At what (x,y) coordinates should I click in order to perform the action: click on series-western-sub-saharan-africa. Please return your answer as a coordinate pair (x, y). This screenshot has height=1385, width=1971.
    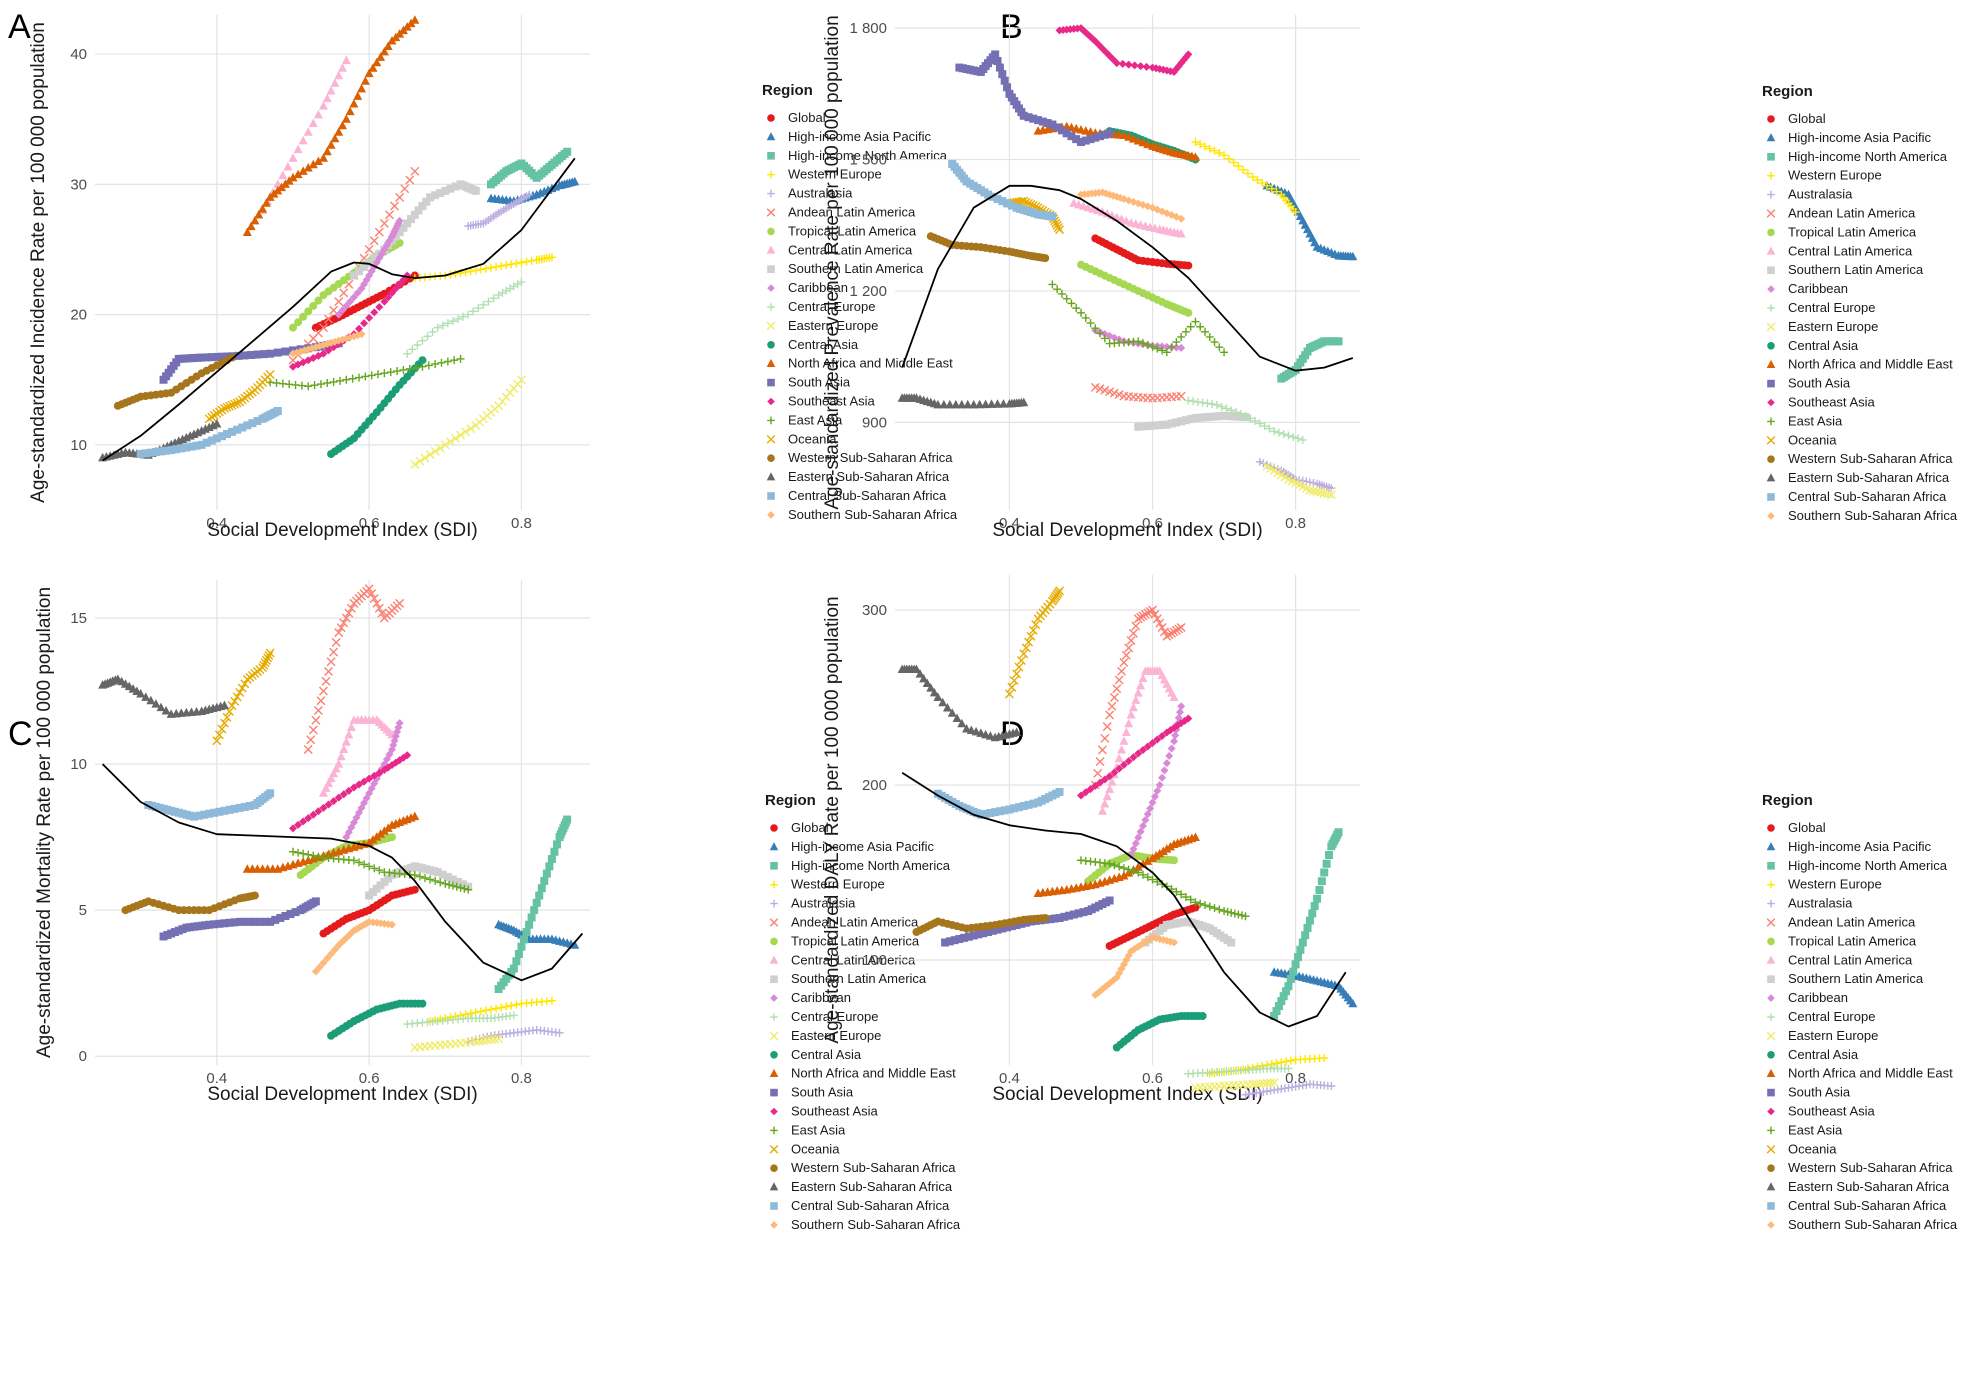
    Looking at the image, I should click on (988, 247).